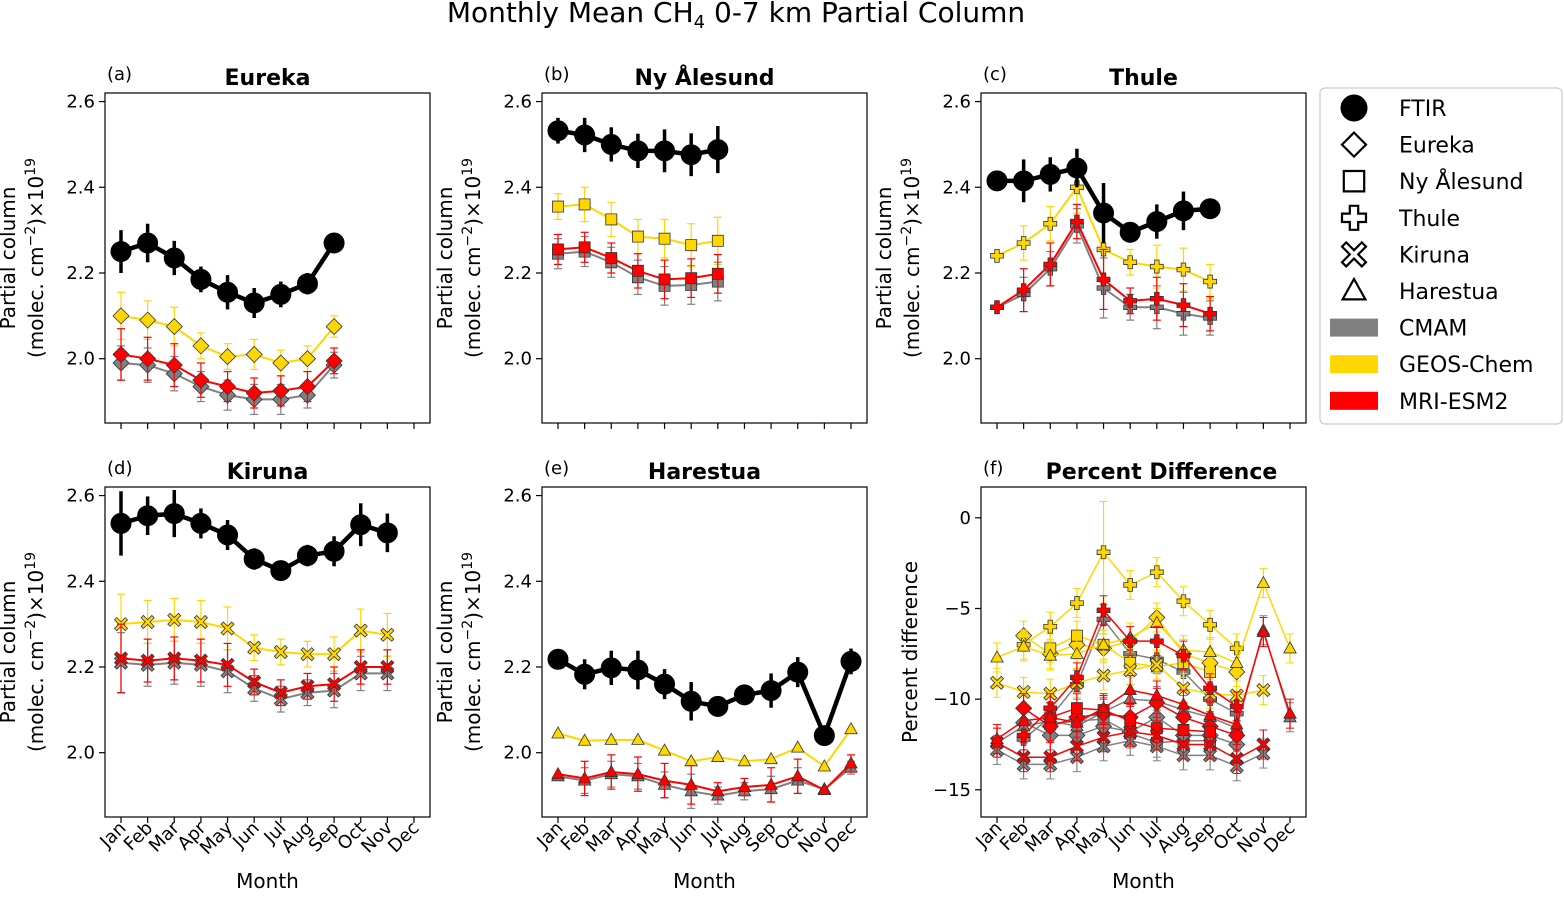  Describe the element at coordinates (1429, 219) in the screenshot. I see `legend-label: Thule` at that location.